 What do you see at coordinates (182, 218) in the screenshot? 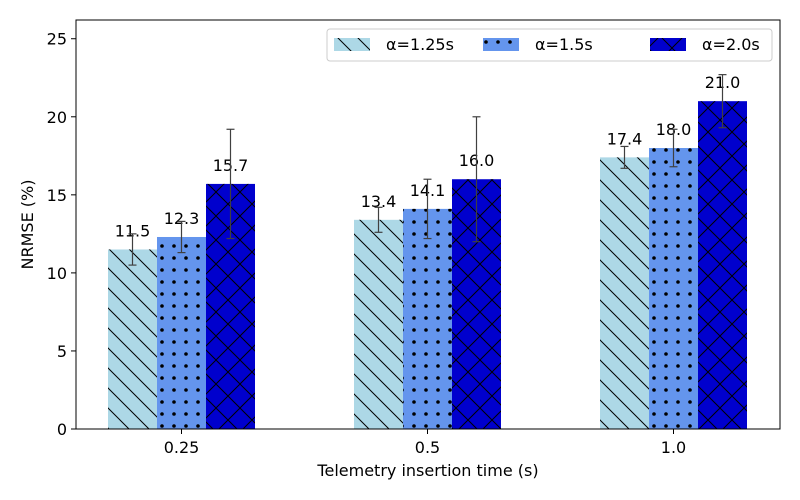
I see `data-label: 12.3` at bounding box center [182, 218].